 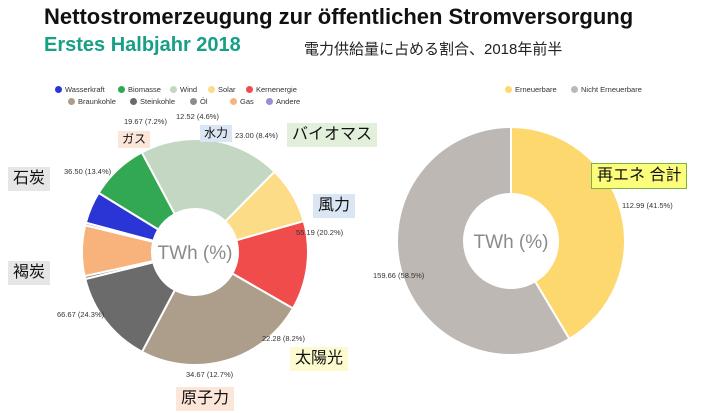 I want to click on legend-item-wind: Wind, so click(x=183, y=89).